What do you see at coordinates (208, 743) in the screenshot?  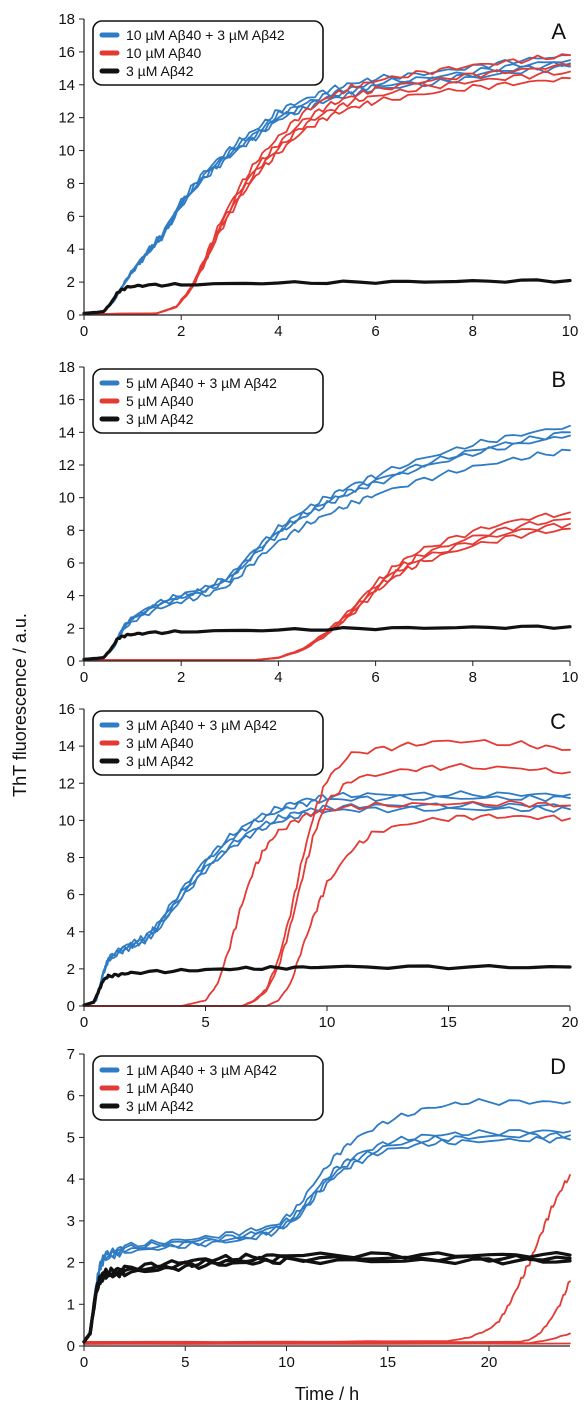 I see `legend: 3 µM Aβ40 + 3 µM Aβ42 3 µM Aβ40 3 µM Aβ42` at bounding box center [208, 743].